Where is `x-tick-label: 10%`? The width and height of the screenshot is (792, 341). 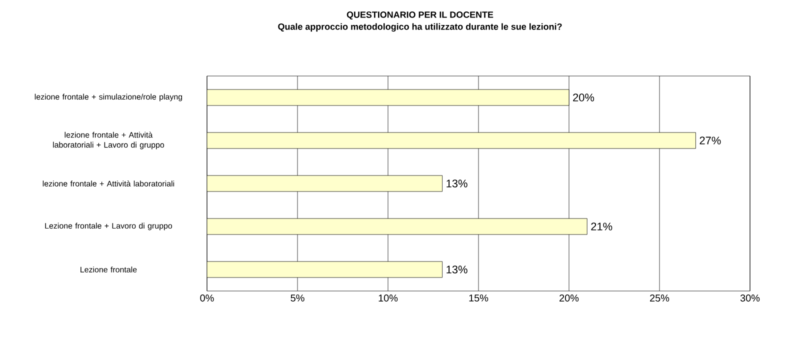
x-tick-label: 10% is located at coordinates (388, 298).